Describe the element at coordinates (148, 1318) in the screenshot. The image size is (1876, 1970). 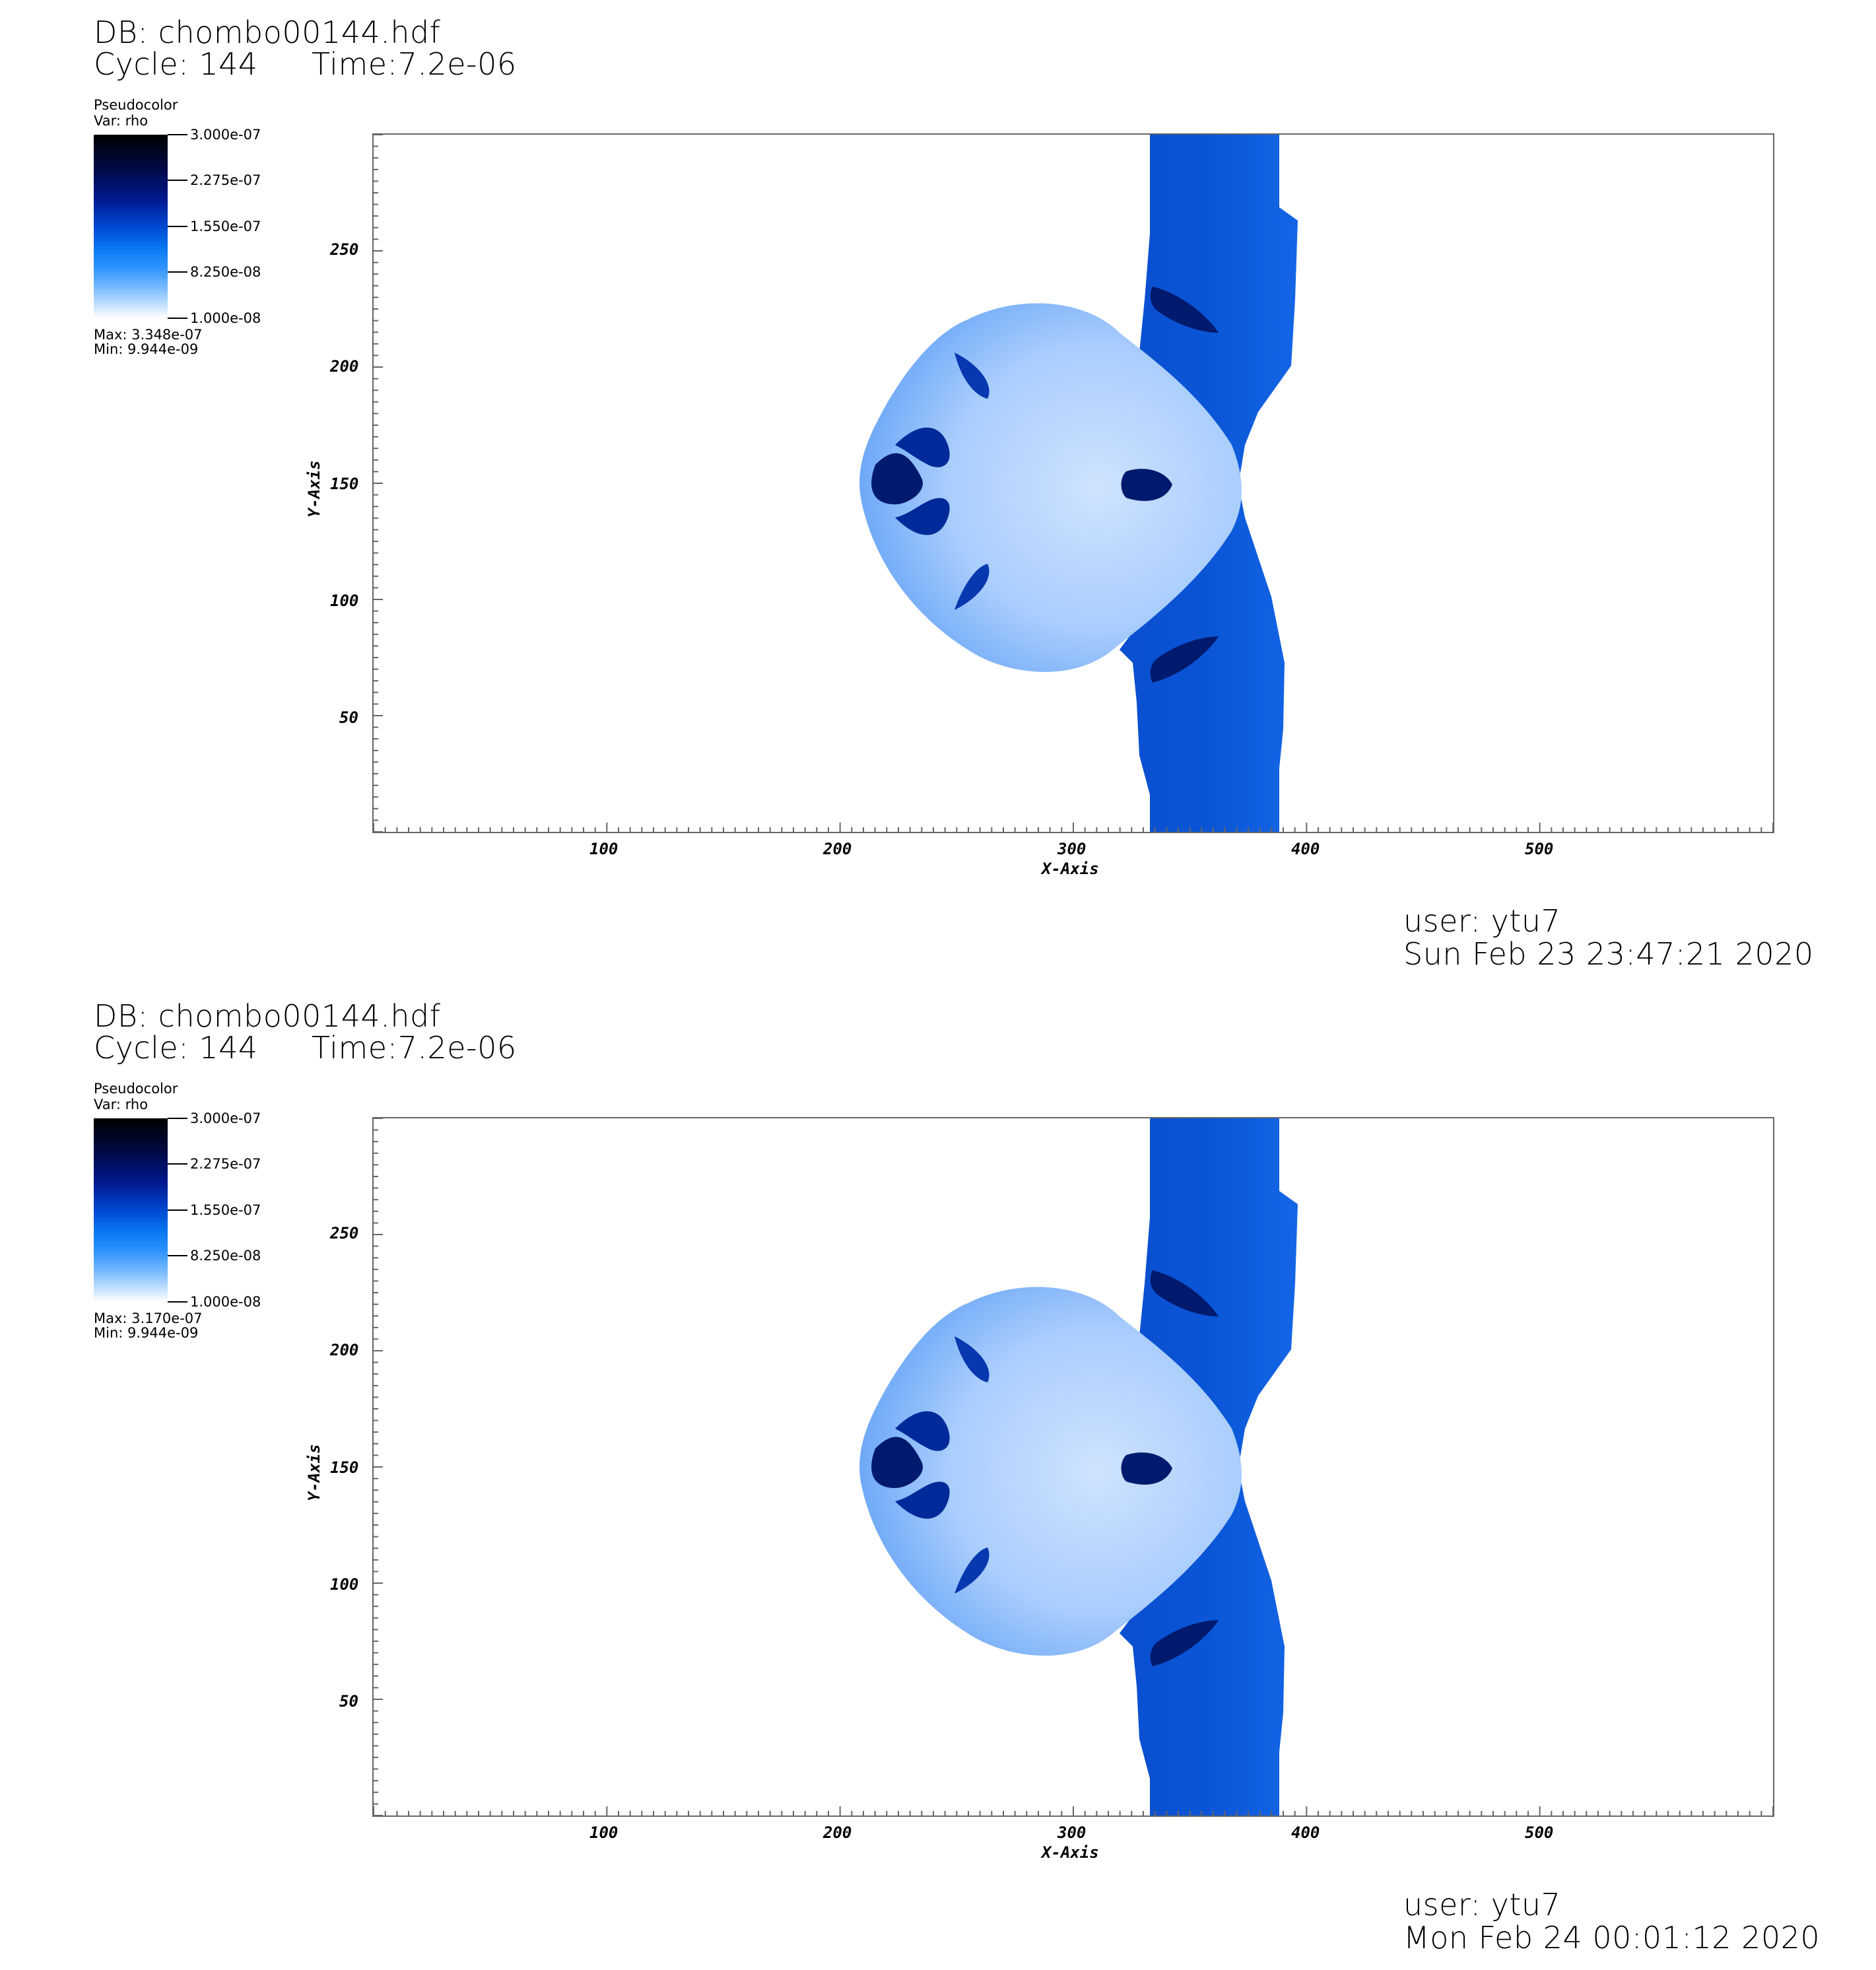
I see `legend-max: Max: 3.170e-07` at that location.